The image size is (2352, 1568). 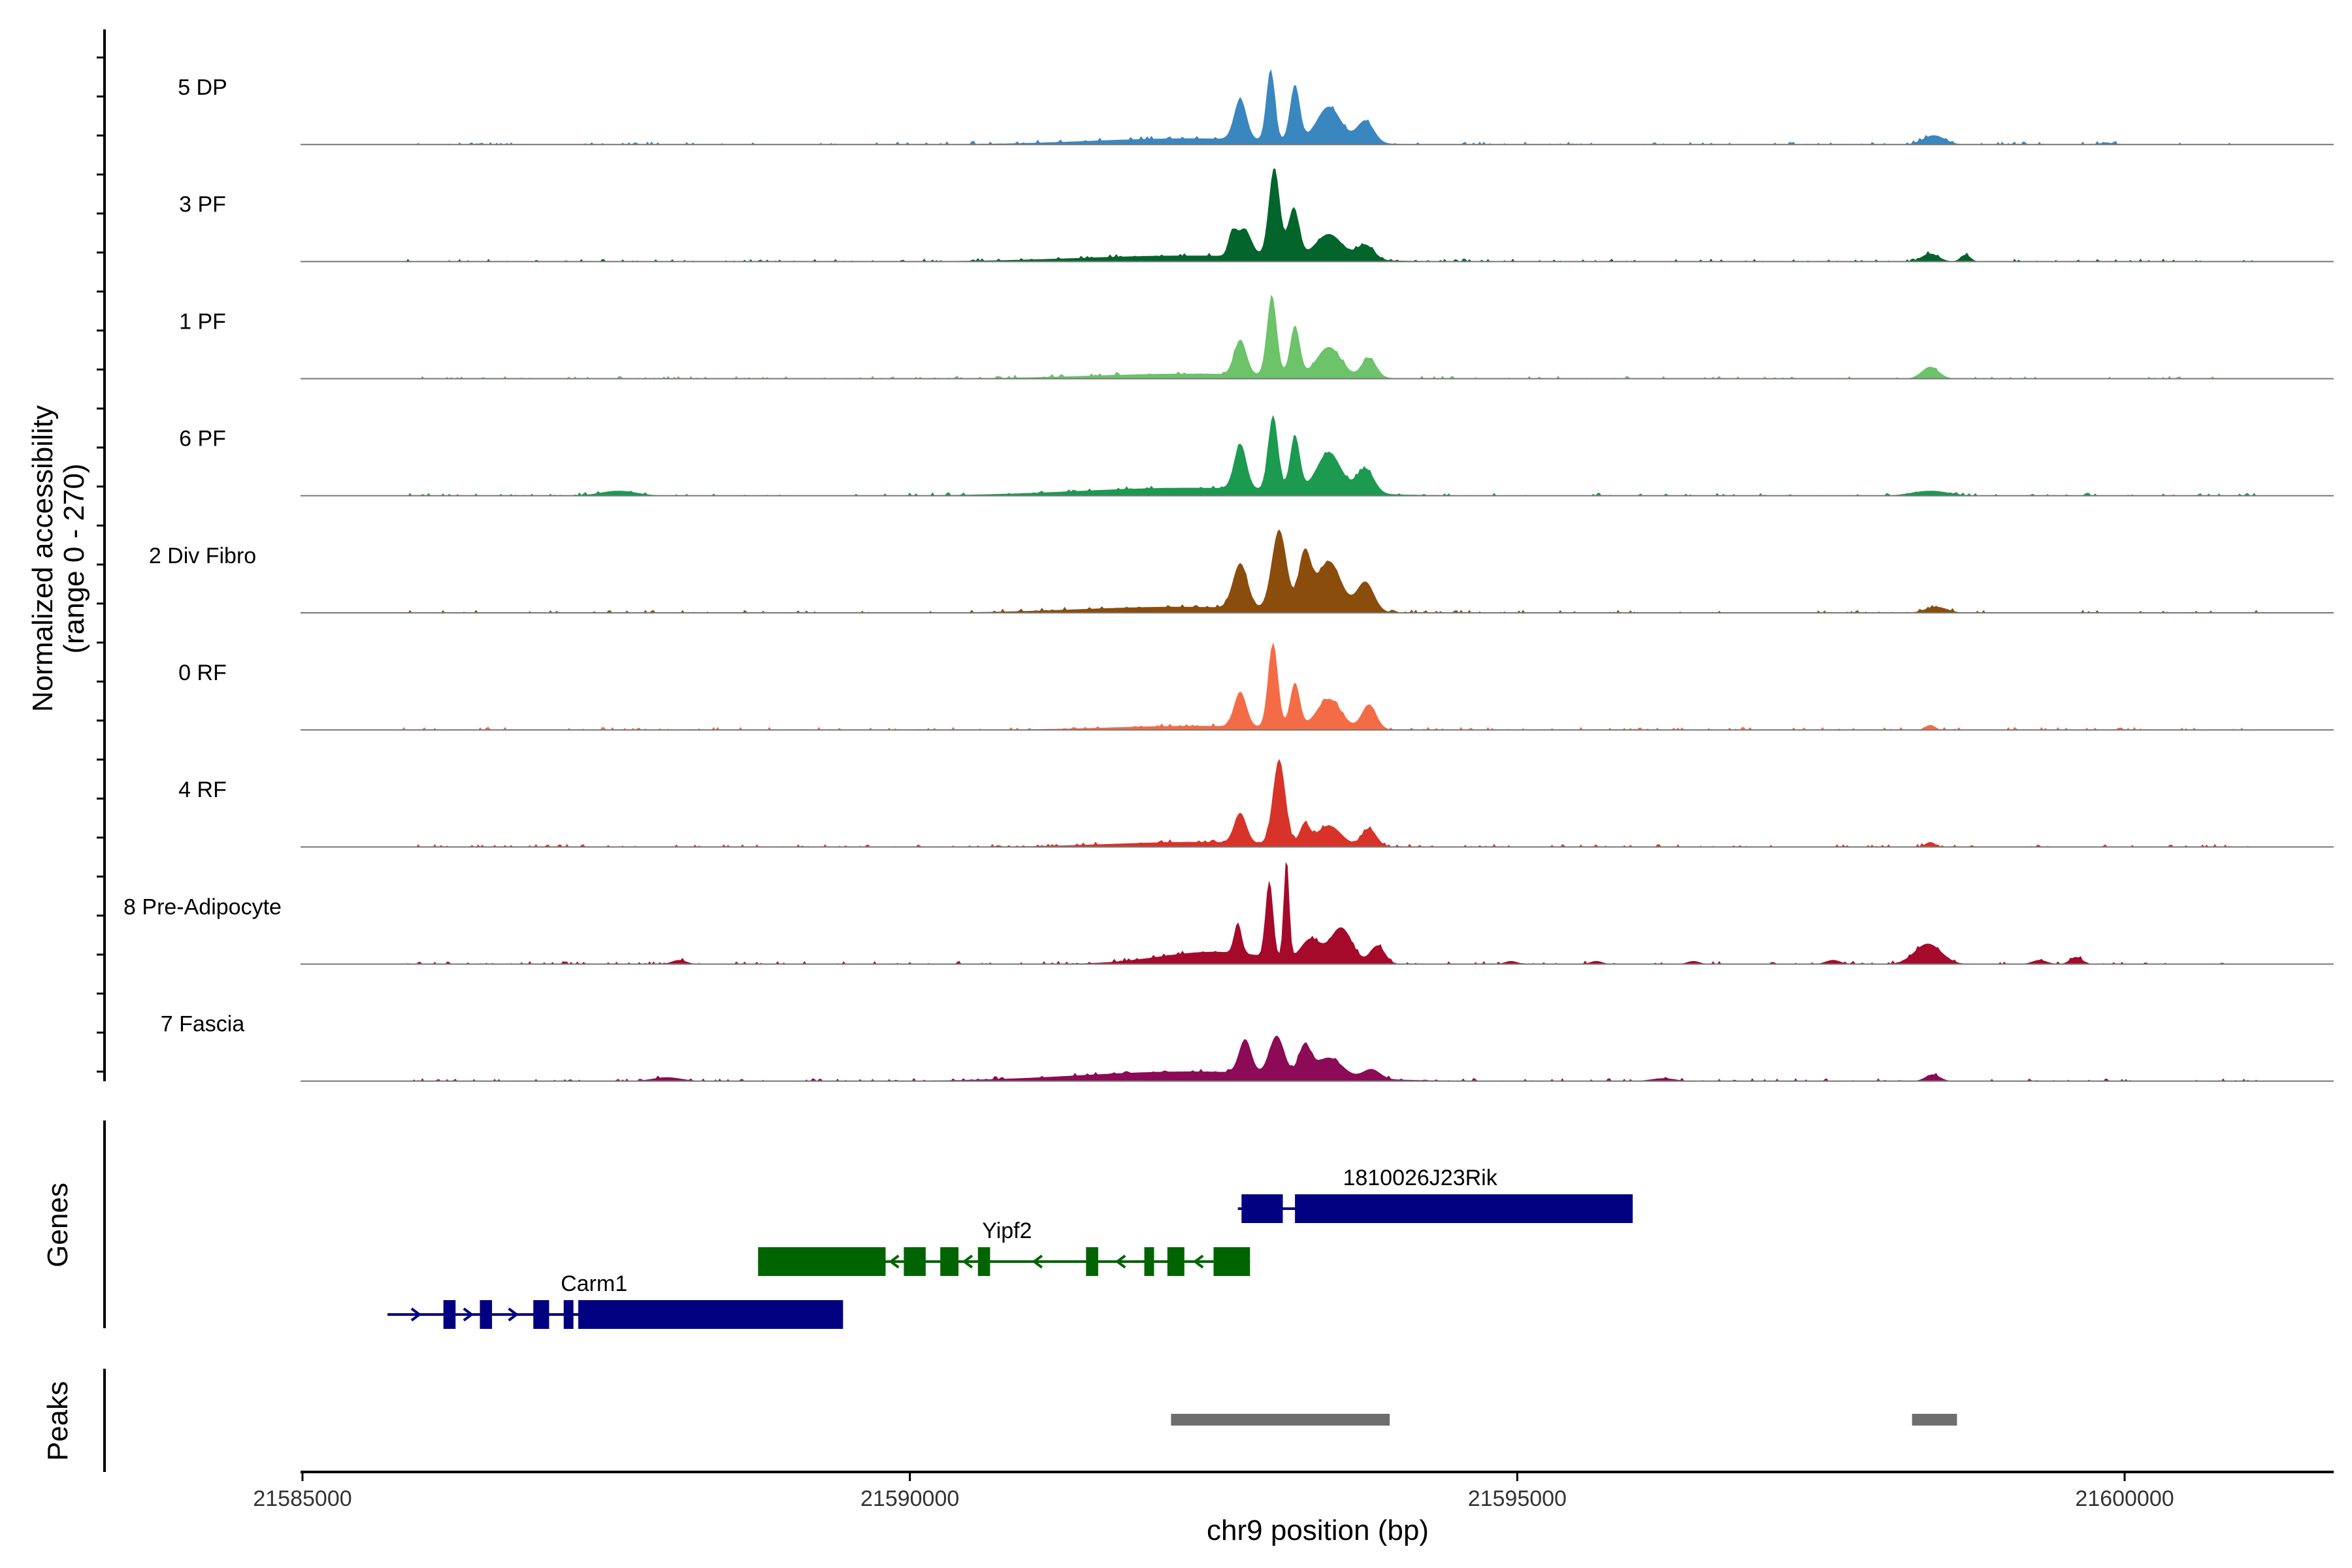 What do you see at coordinates (101, 564) in the screenshot?
I see `y-ticks` at bounding box center [101, 564].